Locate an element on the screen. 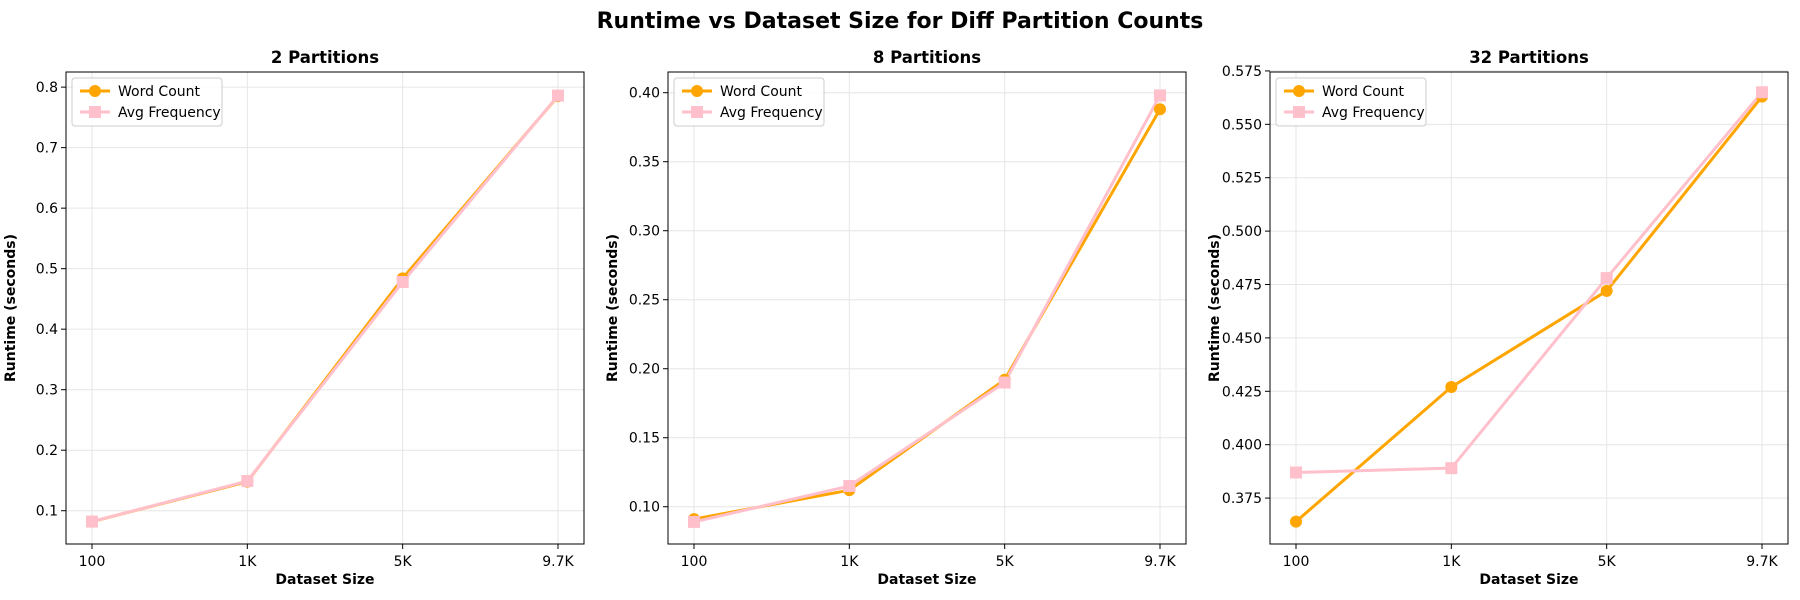 The width and height of the screenshot is (1800, 600). y-tick-label: 0.15 is located at coordinates (644, 439).